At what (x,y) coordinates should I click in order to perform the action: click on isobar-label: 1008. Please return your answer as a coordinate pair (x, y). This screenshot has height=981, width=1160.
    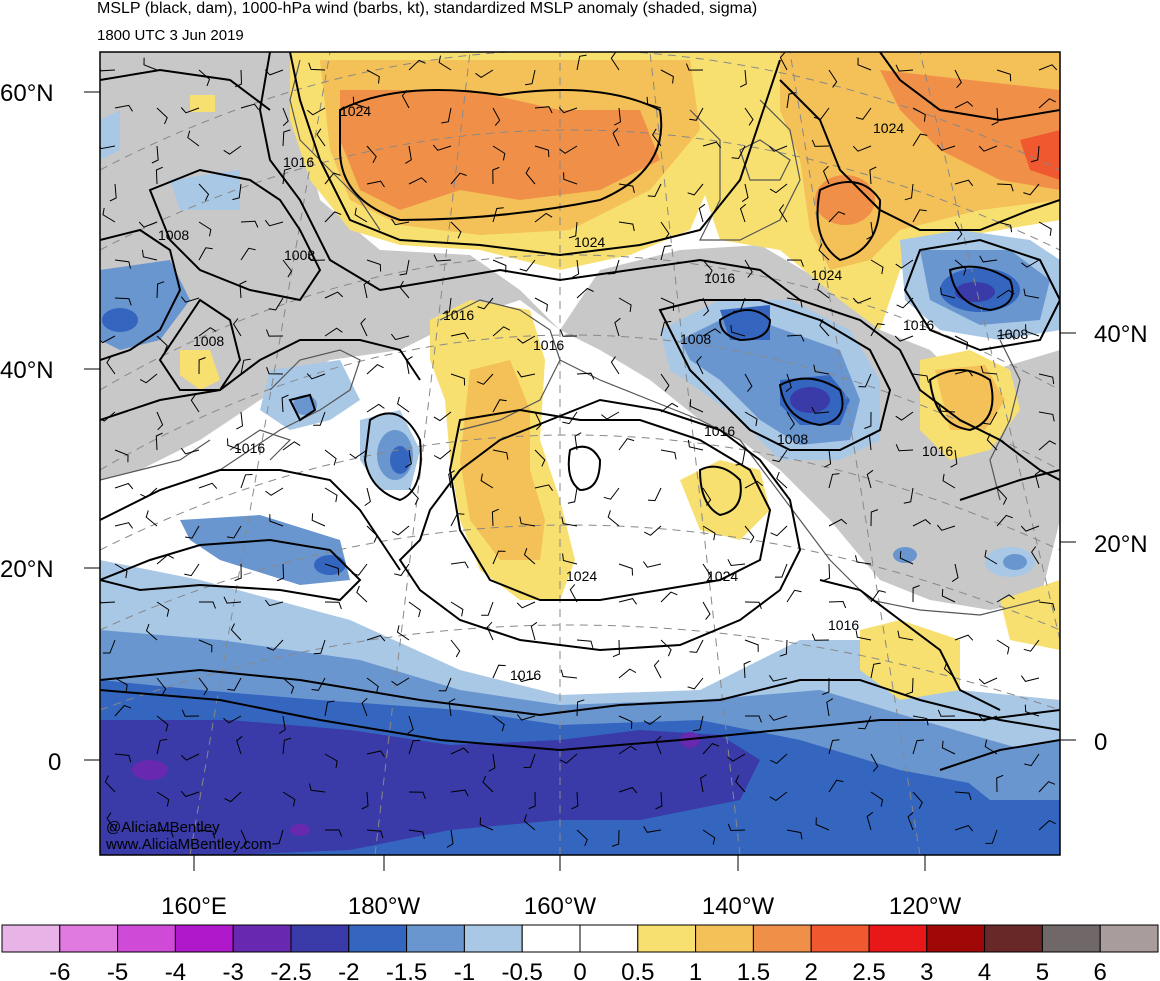
    Looking at the image, I should click on (299, 255).